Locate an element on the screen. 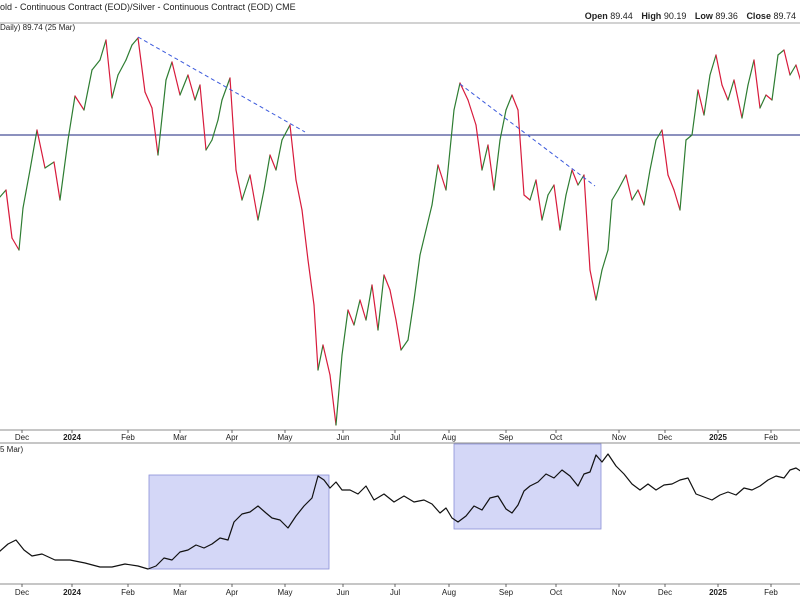  ratio-pane-label: 5 Mar) is located at coordinates (12, 449).